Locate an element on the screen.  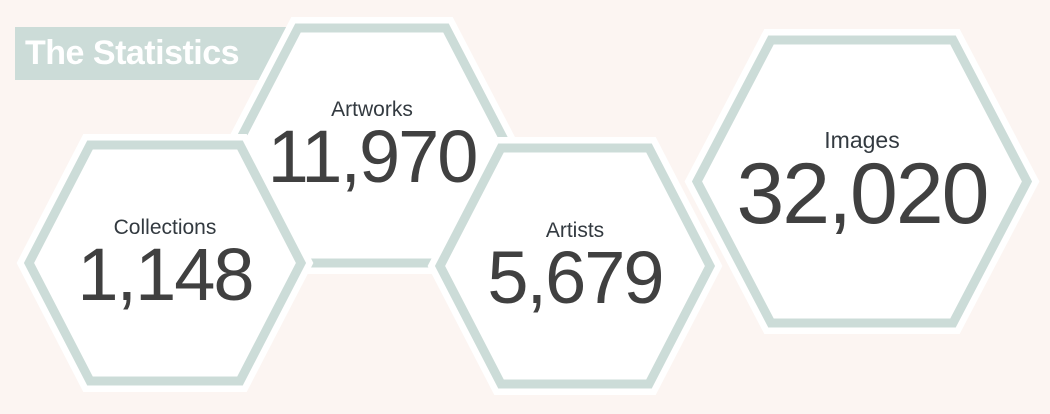
stat-label: Artists is located at coordinates (575, 230).